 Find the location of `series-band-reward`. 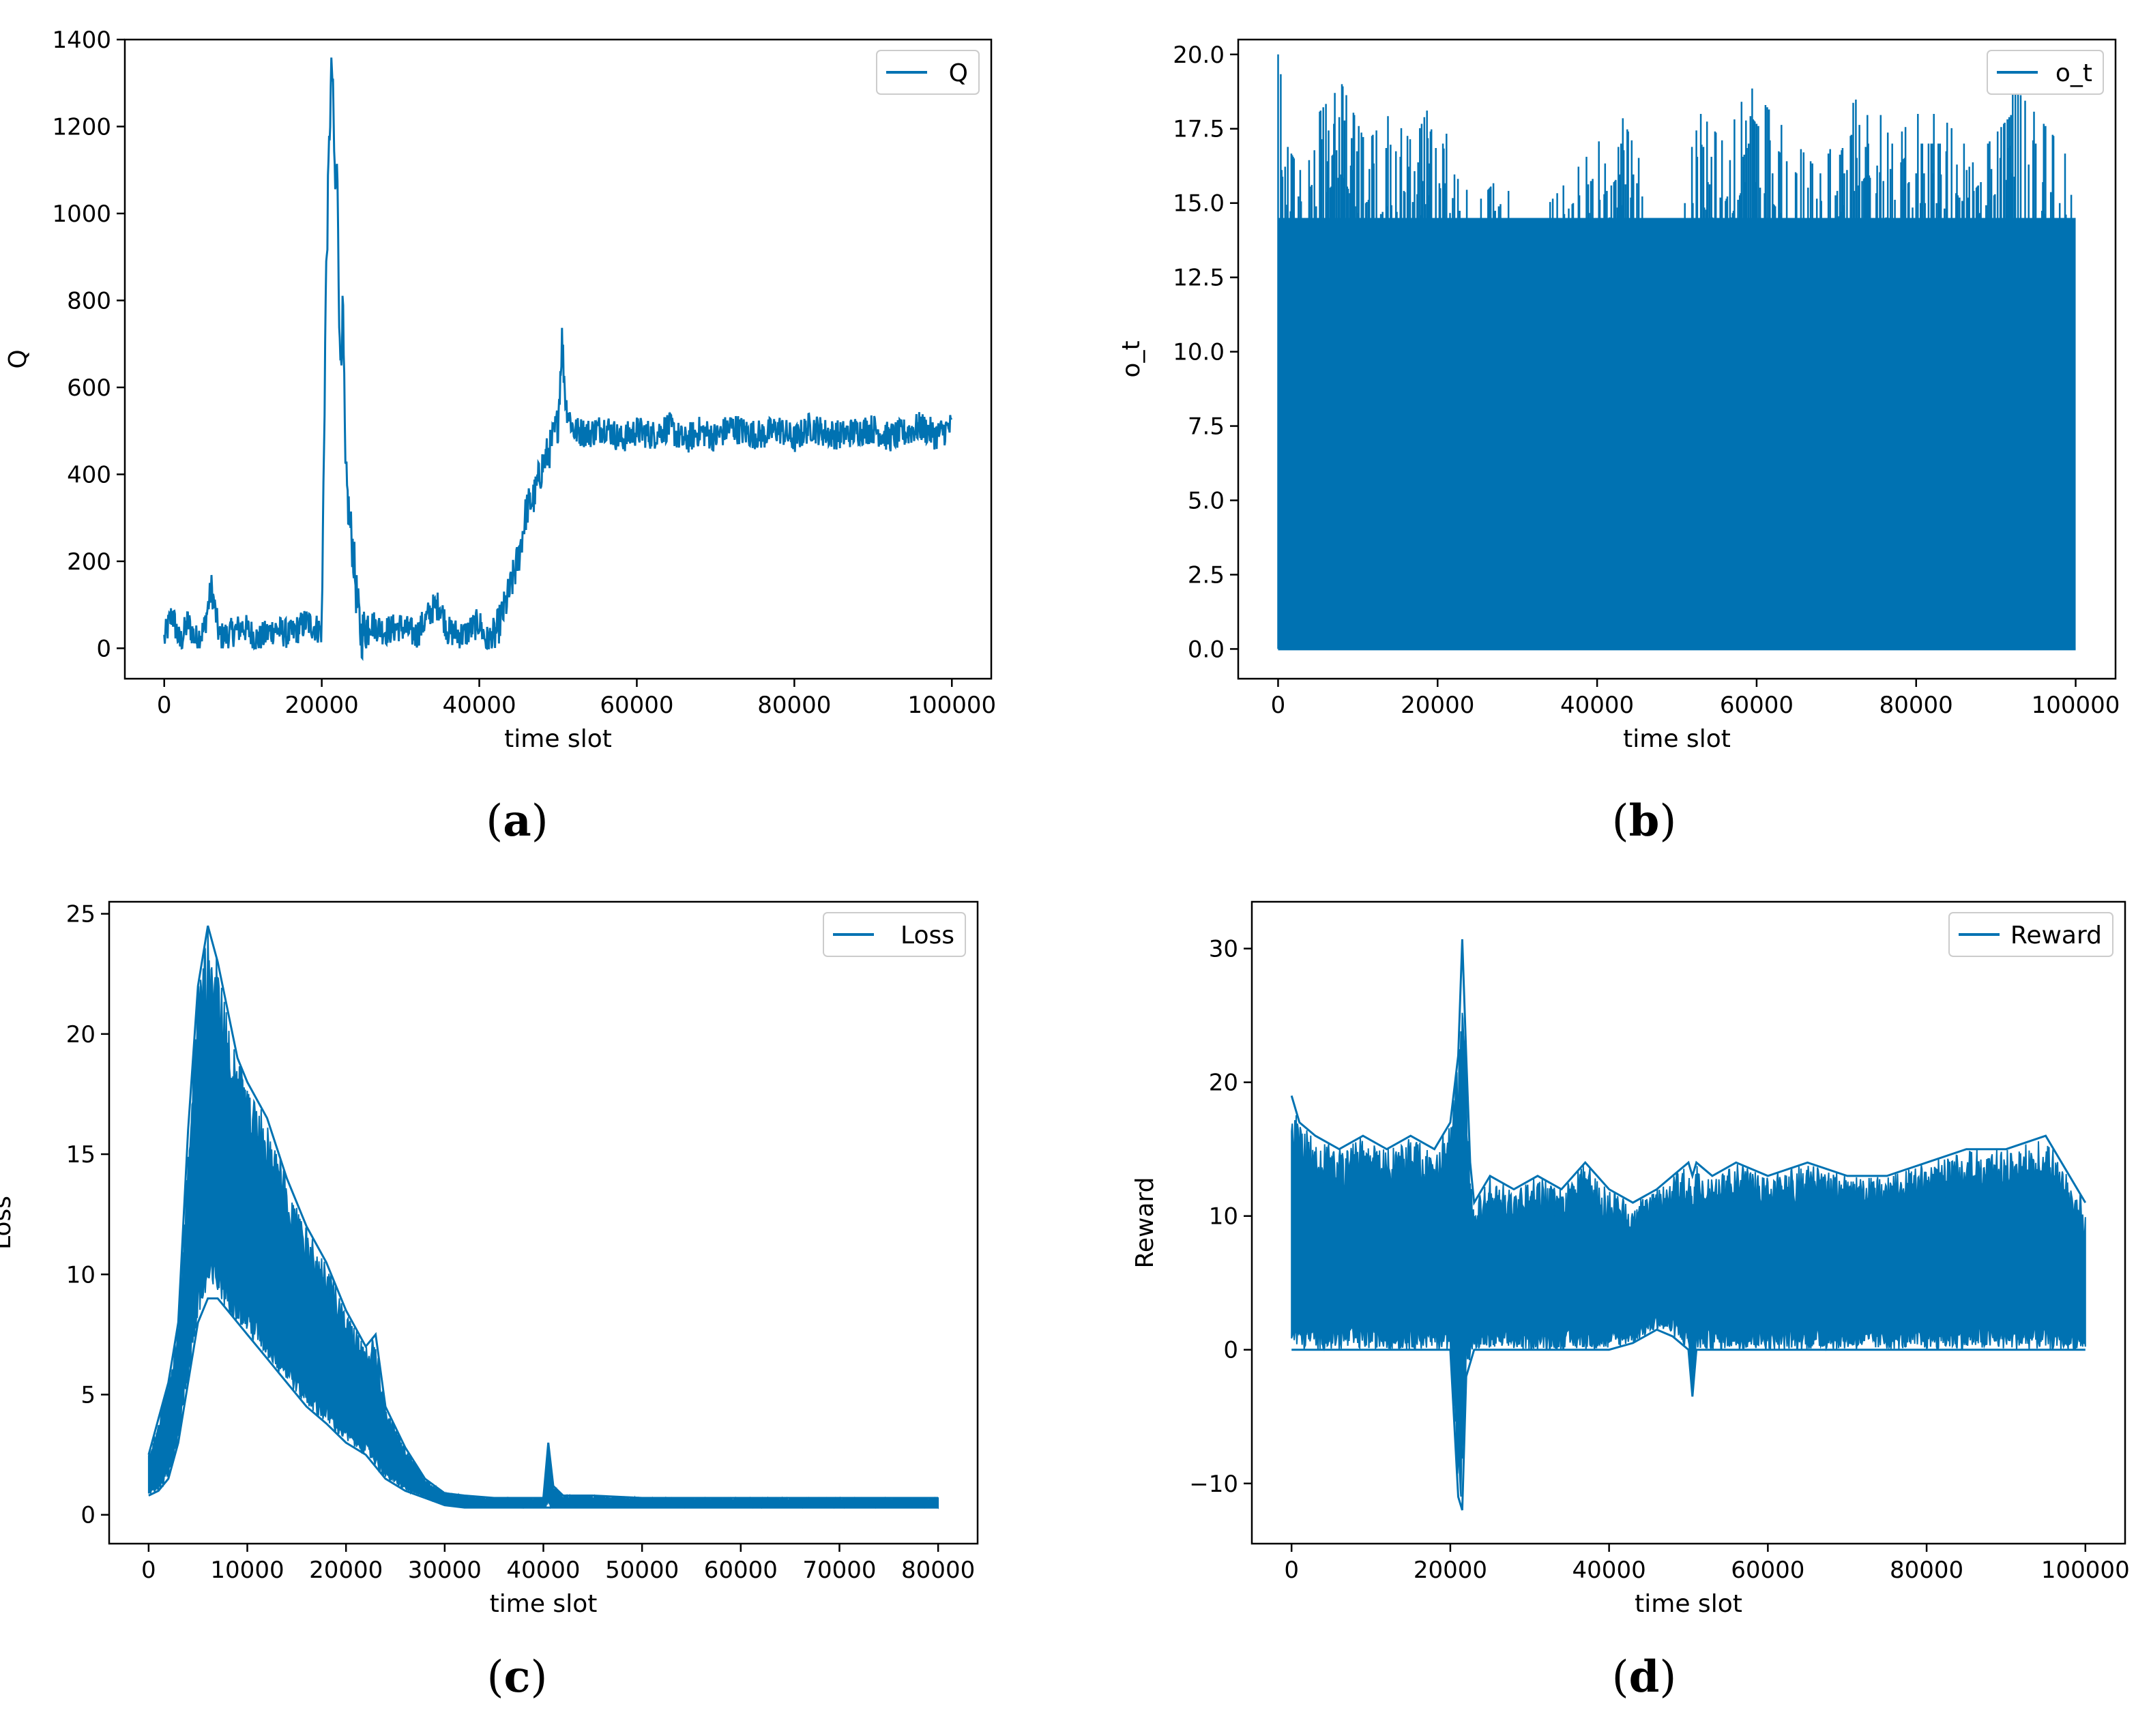

series-band-reward is located at coordinates (1688, 1255).